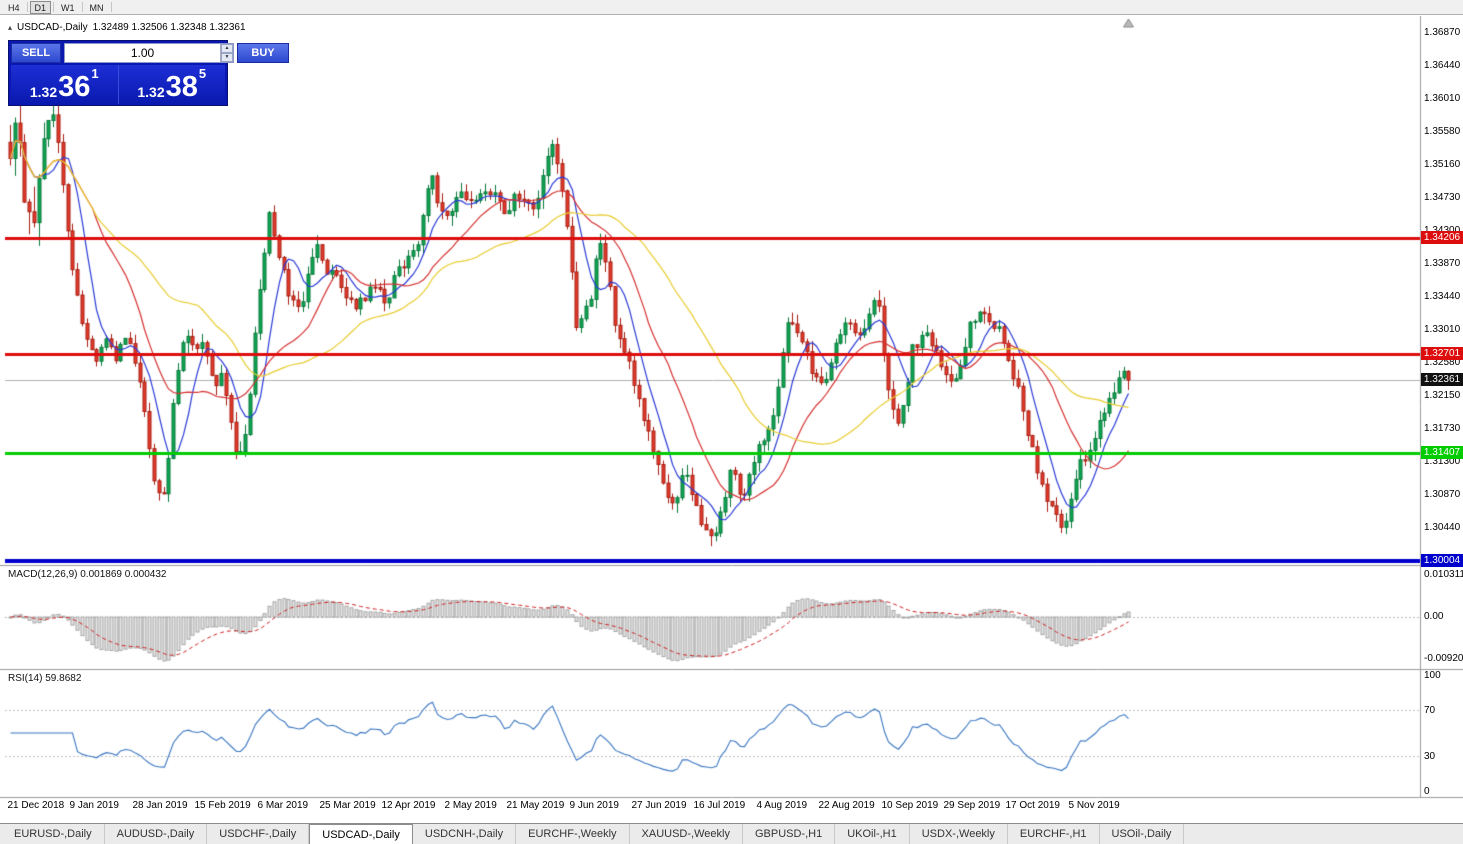 Image resolution: width=1463 pixels, height=844 pixels. Describe the element at coordinates (43, 92) in the screenshot. I see `sell-price-stem: 1.32` at that location.